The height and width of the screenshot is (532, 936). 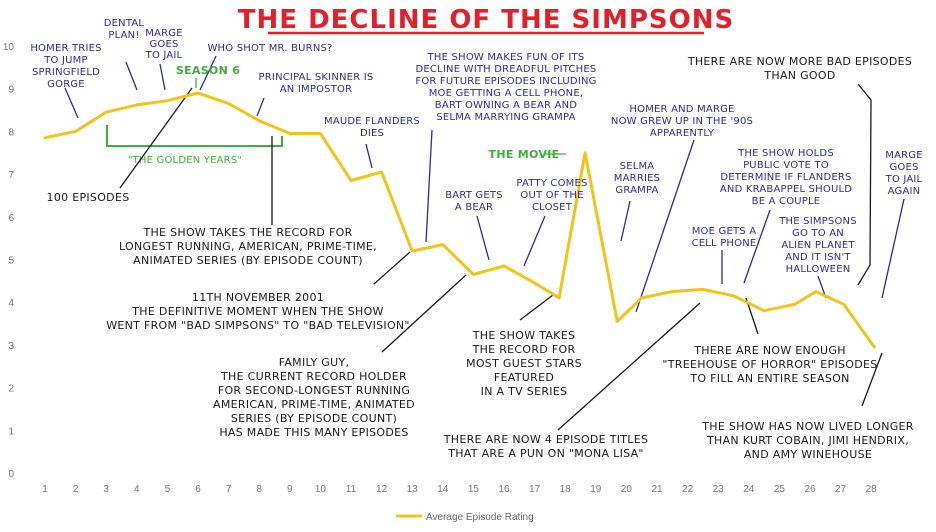 I want to click on annotation-movie: THE MOVIE, so click(x=524, y=154).